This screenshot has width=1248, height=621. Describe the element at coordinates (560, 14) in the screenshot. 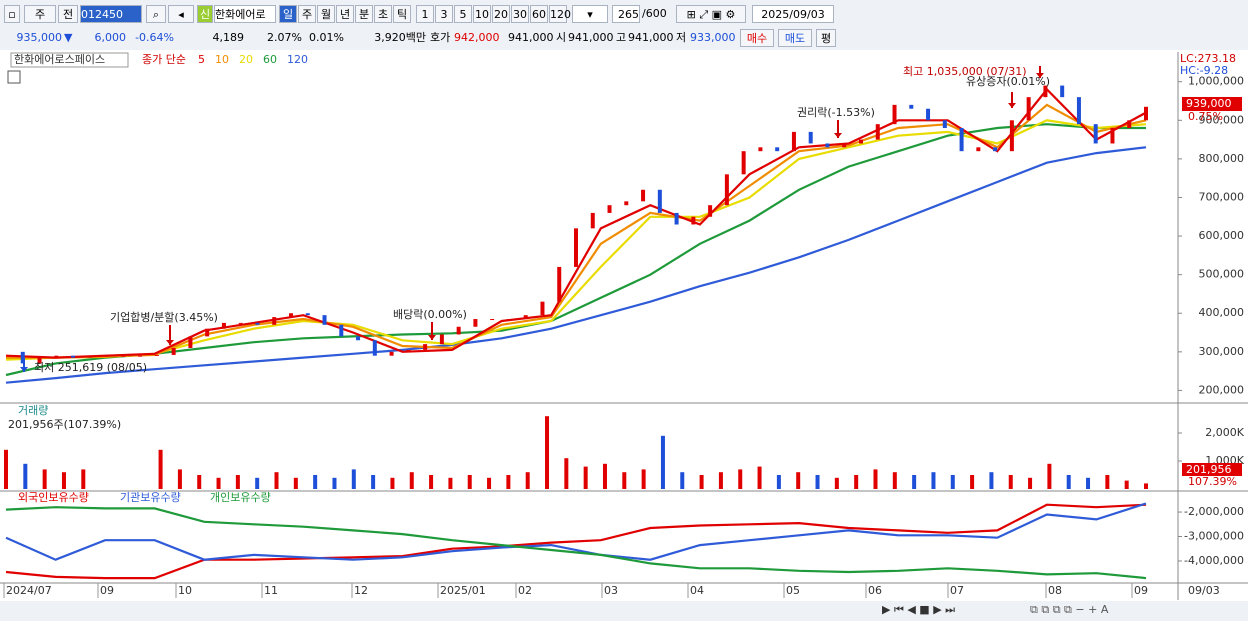

I see `period-button: 120` at that location.